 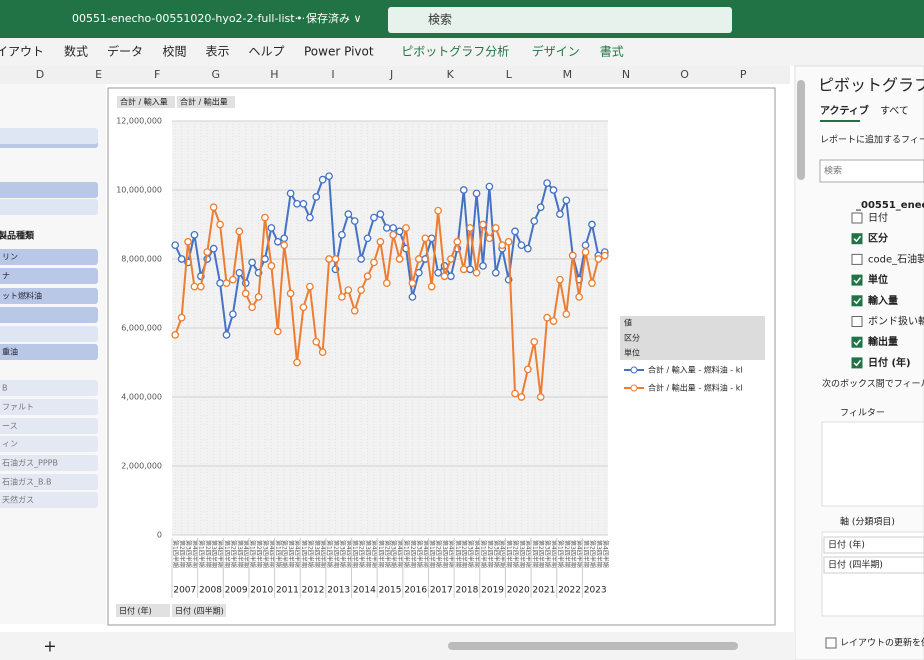 I want to click on ribbon-tab: 表示, so click(x=218, y=52).